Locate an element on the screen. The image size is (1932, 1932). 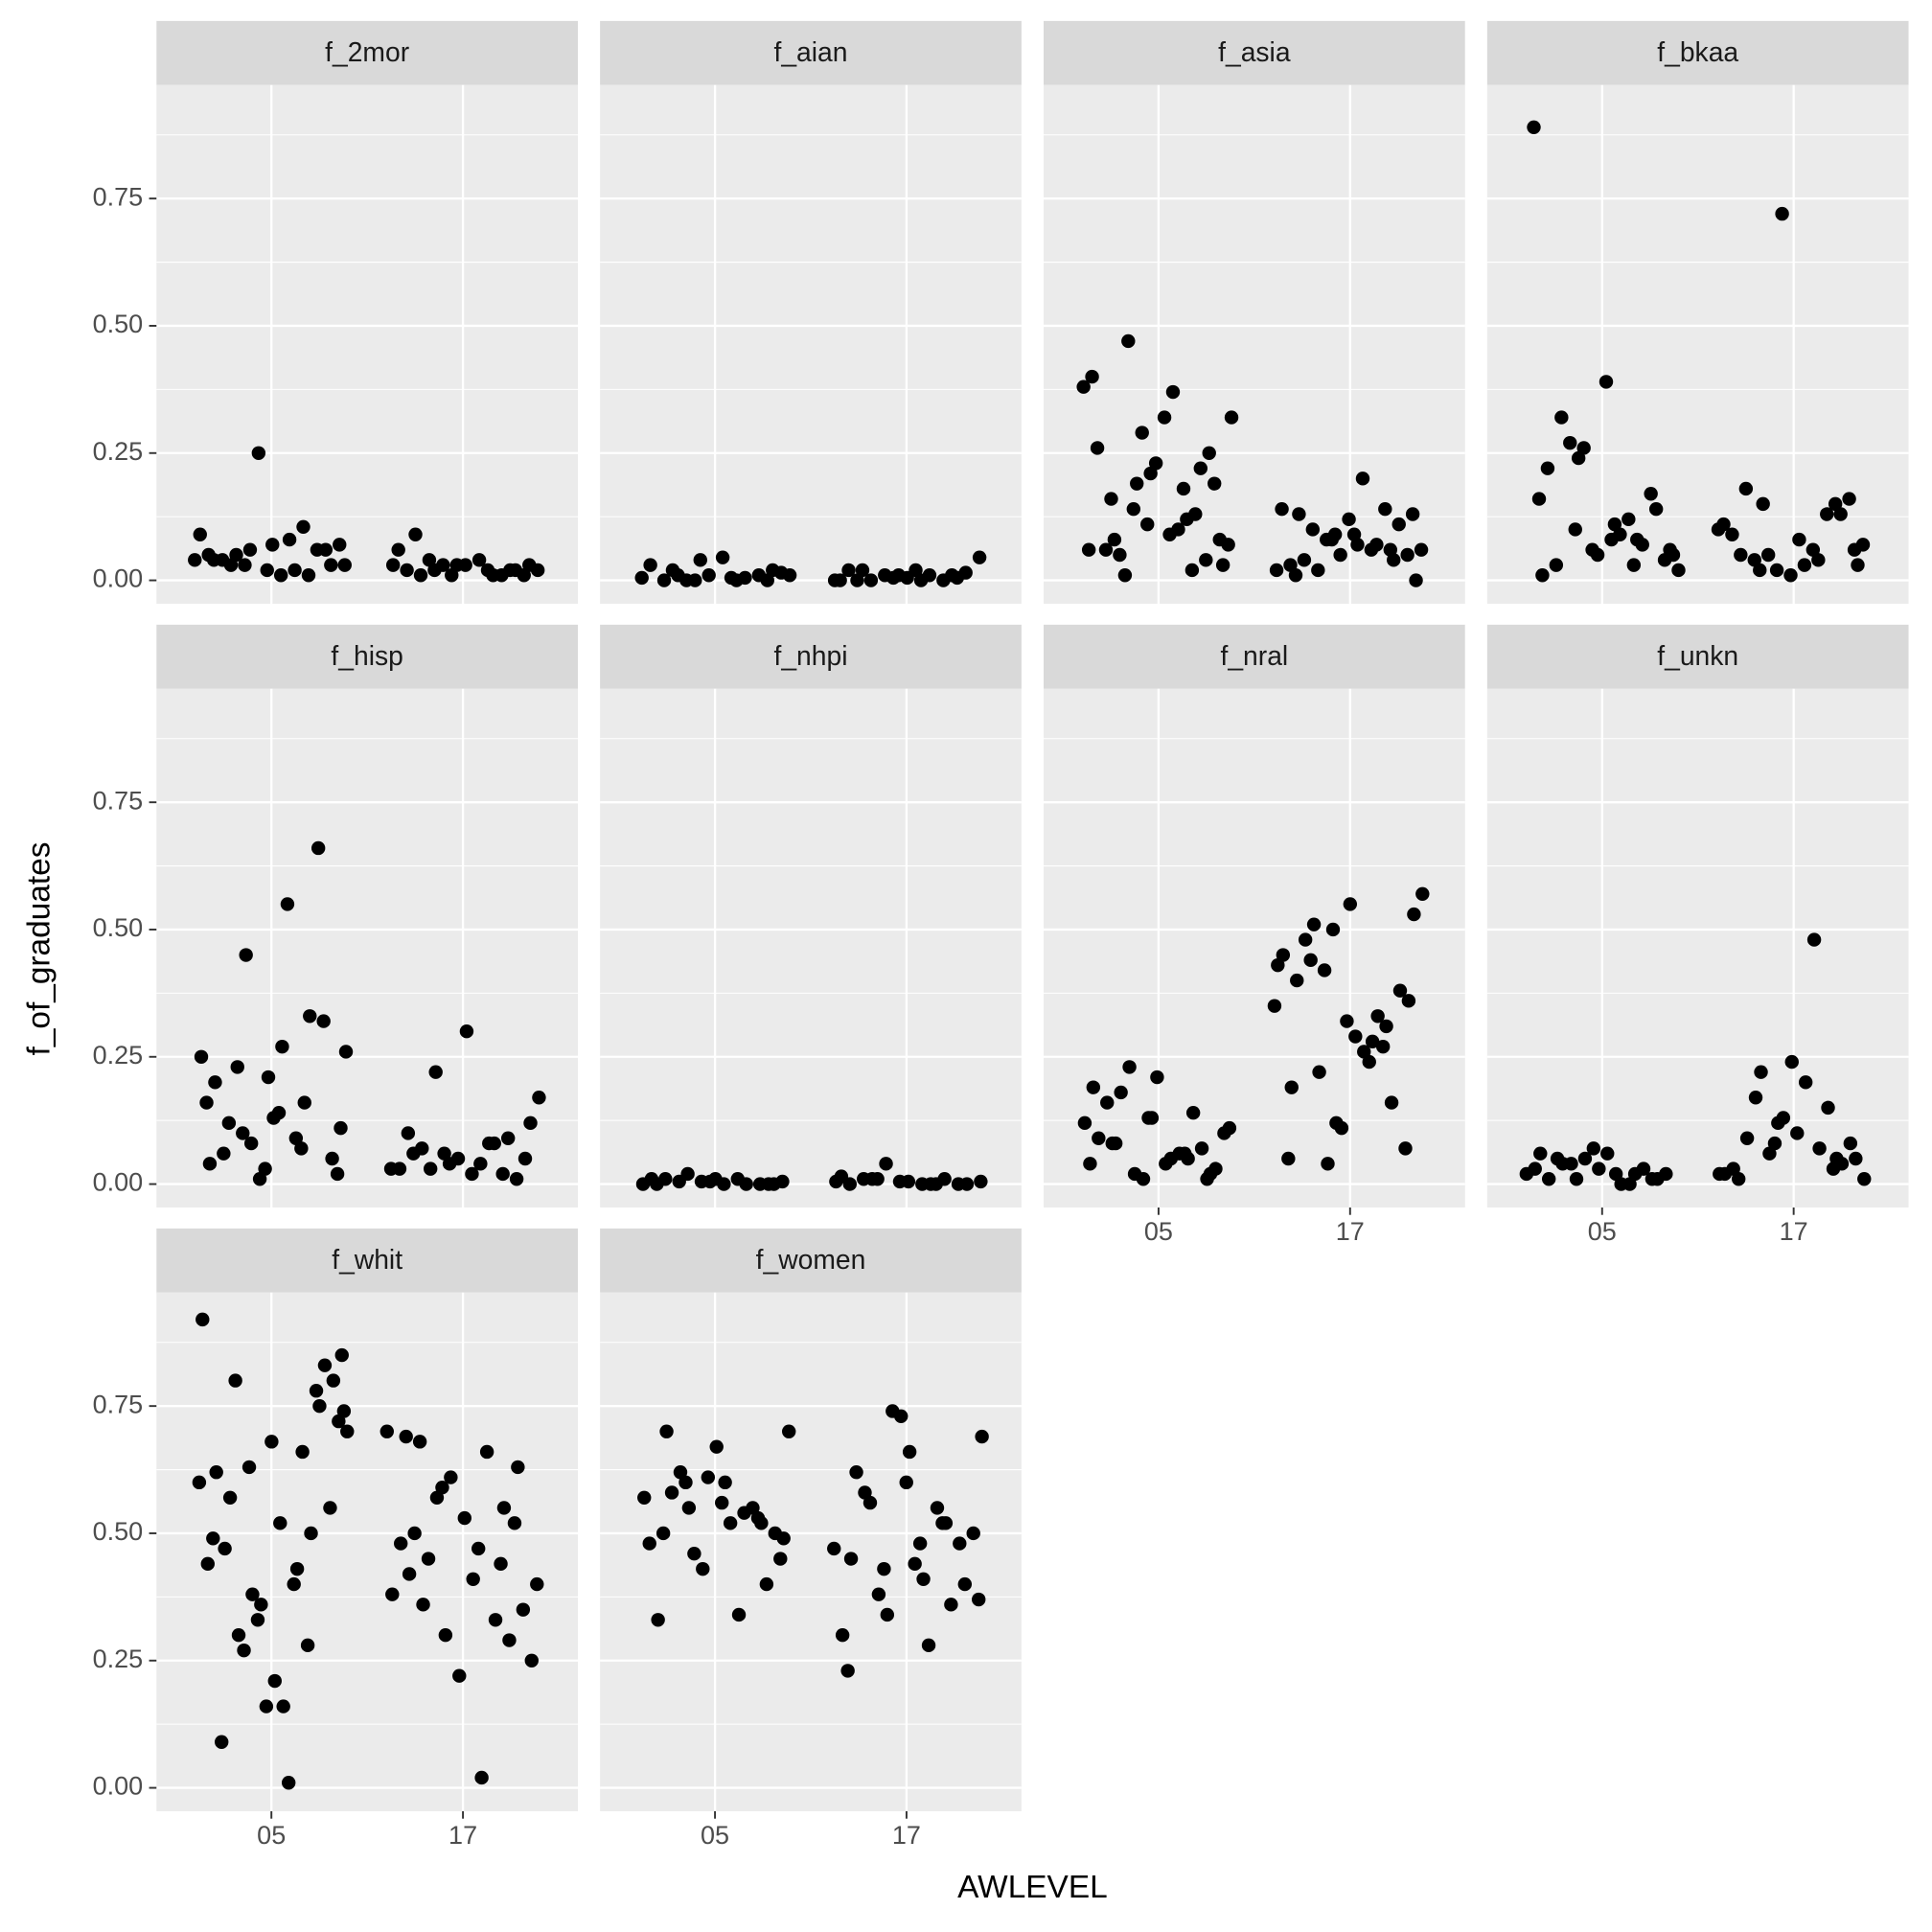
strip-label: f_asia is located at coordinates (1254, 51).